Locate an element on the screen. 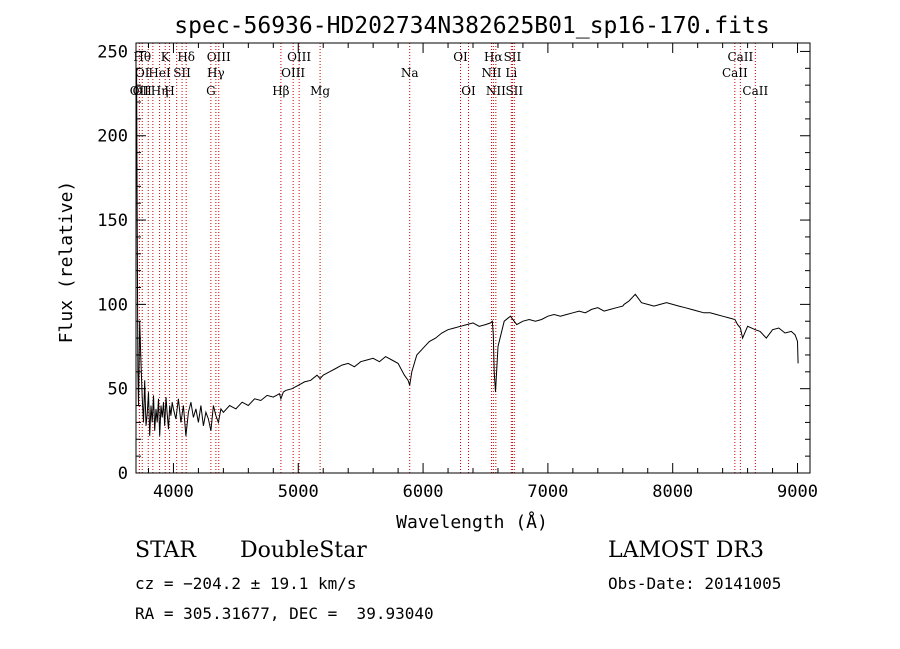 The width and height of the screenshot is (900, 649). object-class: STAR is located at coordinates (165, 550).